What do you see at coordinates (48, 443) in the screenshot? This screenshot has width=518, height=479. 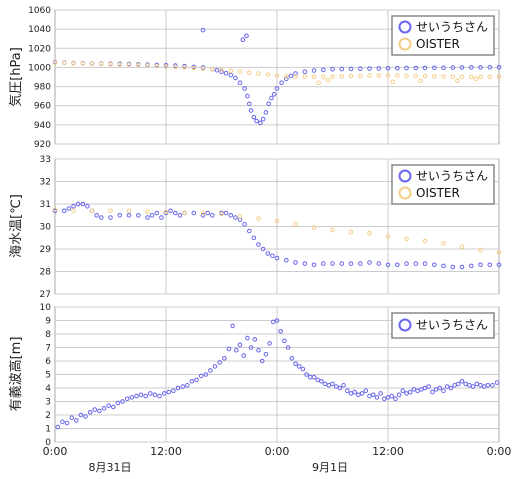 I see `wave-height-y-tick-label: 0` at bounding box center [48, 443].